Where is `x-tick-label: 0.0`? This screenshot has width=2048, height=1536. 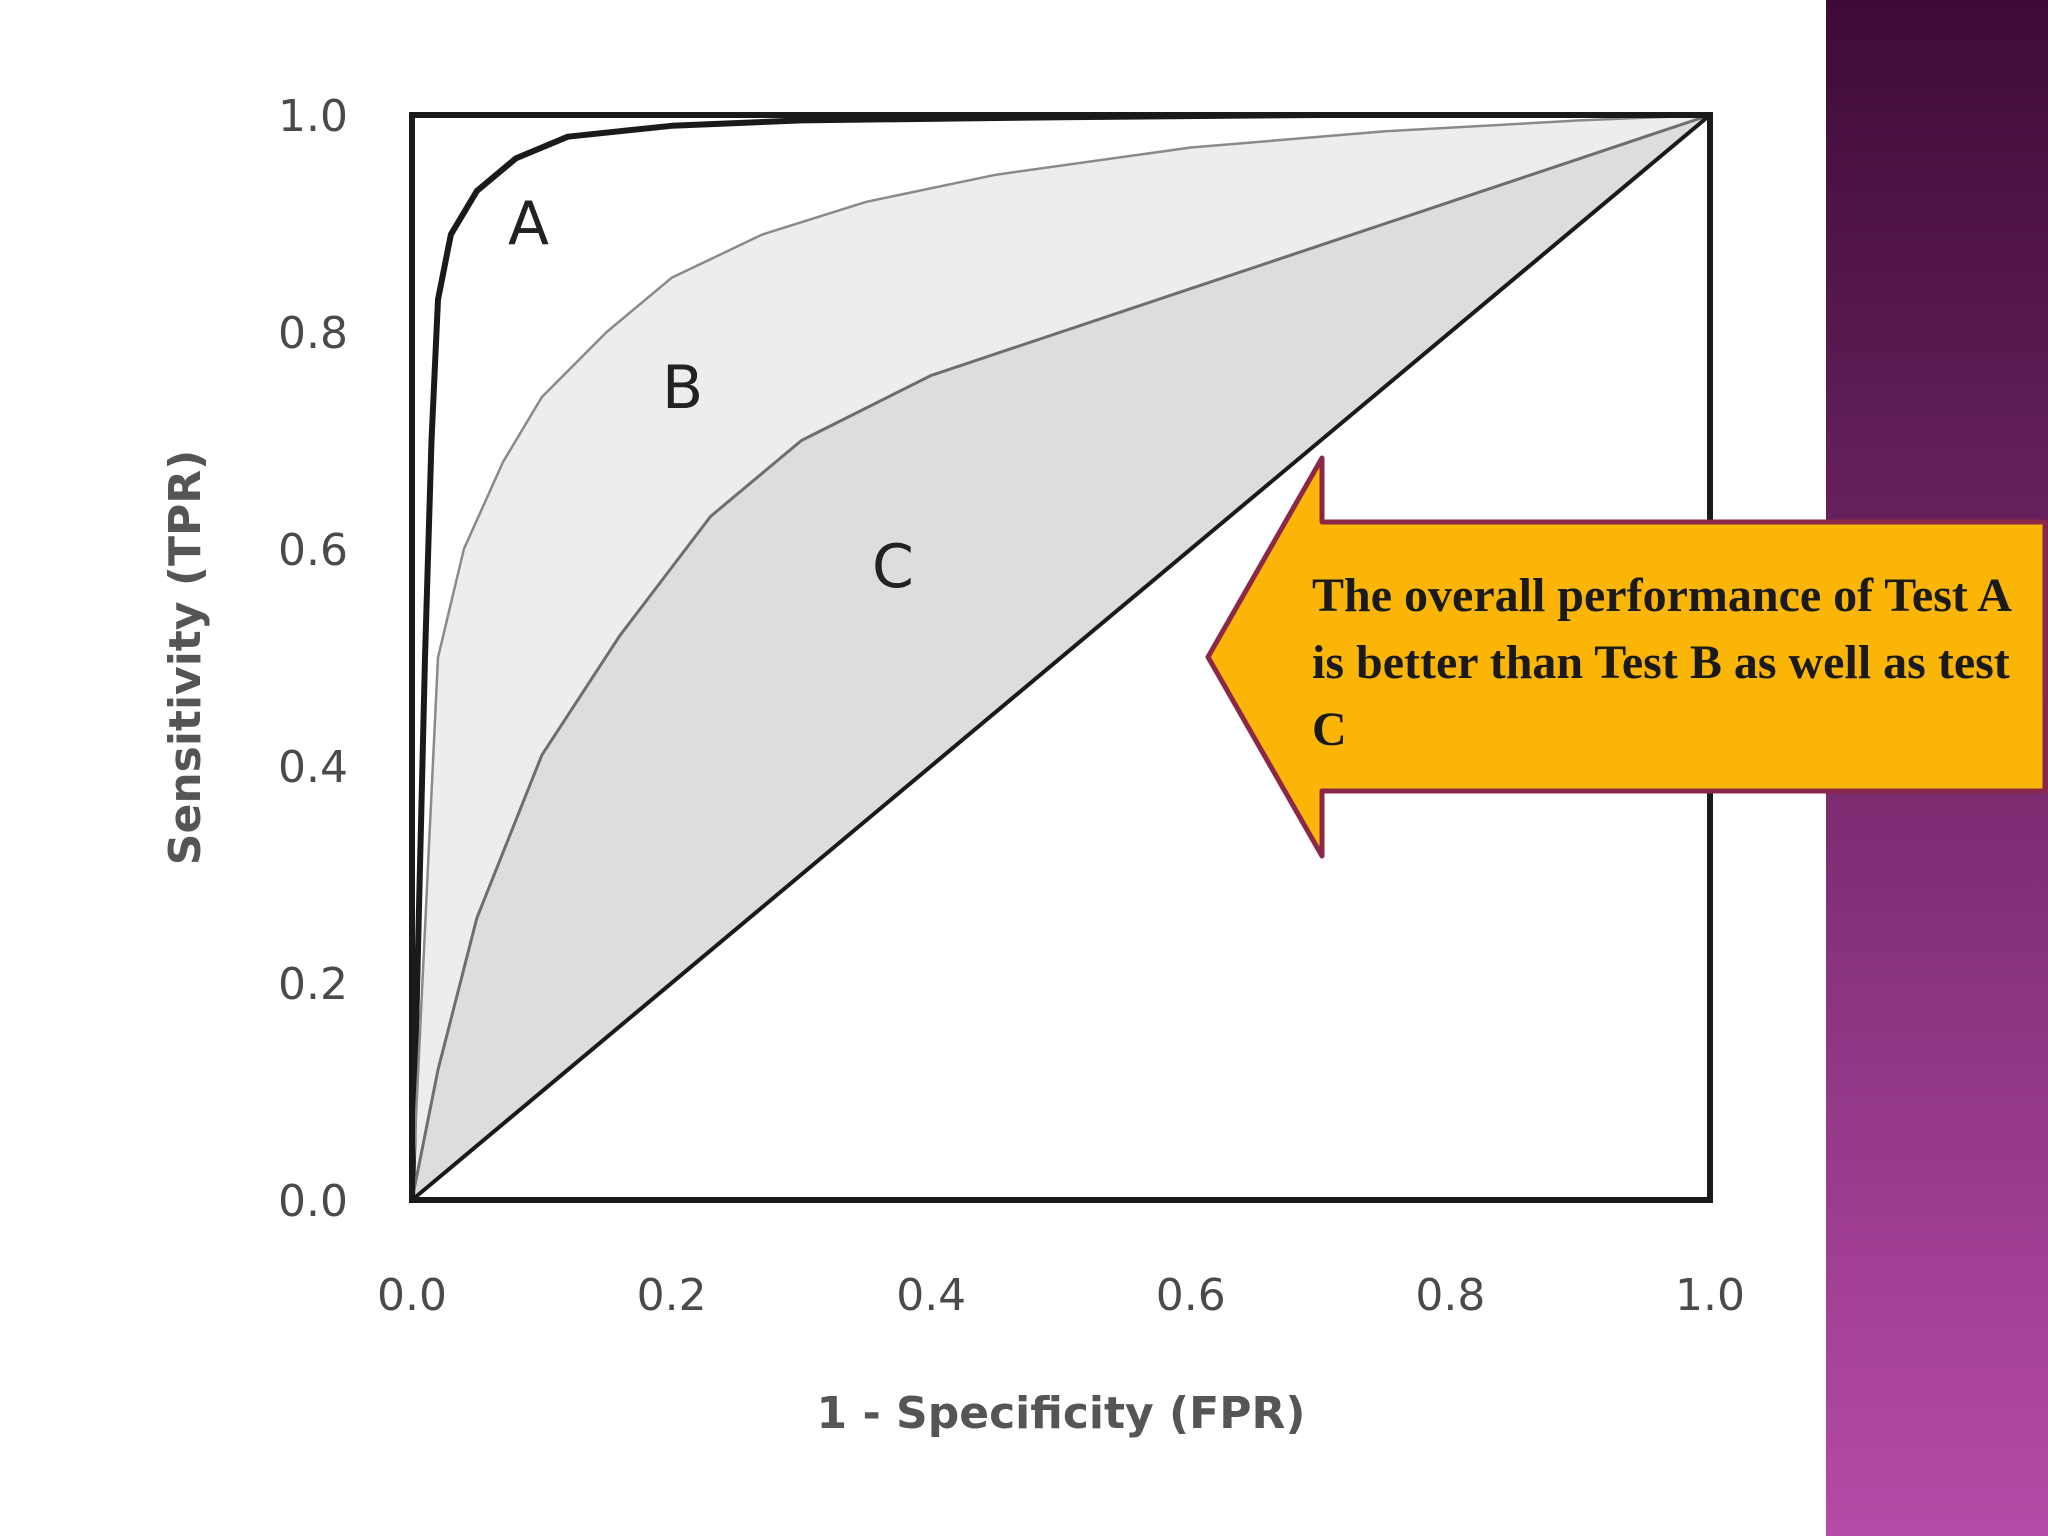 x-tick-label: 0.0 is located at coordinates (412, 1295).